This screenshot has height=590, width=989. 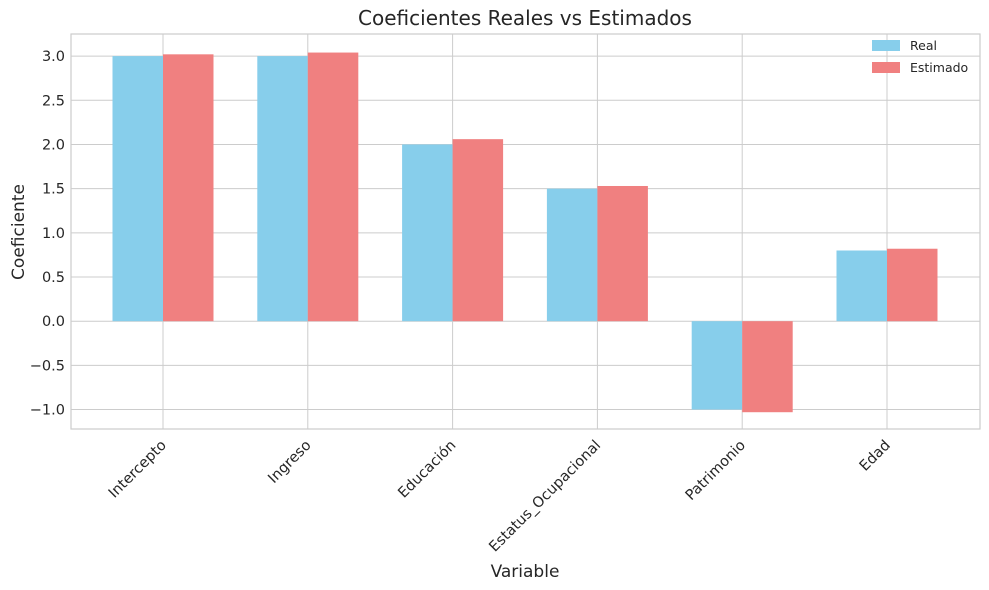 I want to click on legend-swatch-real, so click(x=886, y=45).